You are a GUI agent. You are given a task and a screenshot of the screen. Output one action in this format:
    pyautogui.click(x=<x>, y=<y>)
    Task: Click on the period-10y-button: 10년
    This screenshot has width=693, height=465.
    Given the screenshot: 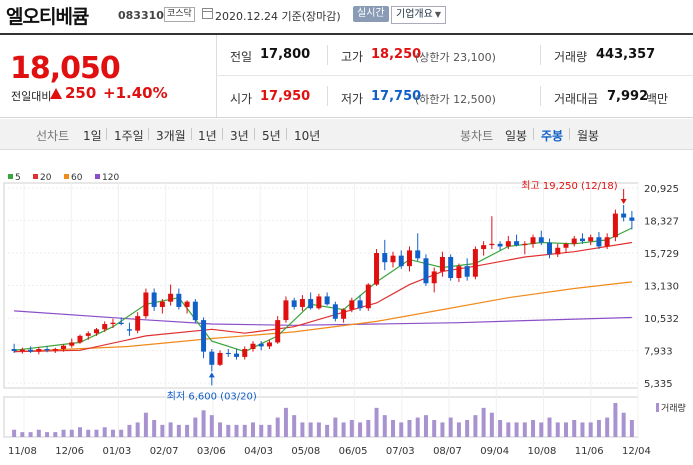 What is the action you would take?
    pyautogui.click(x=307, y=136)
    